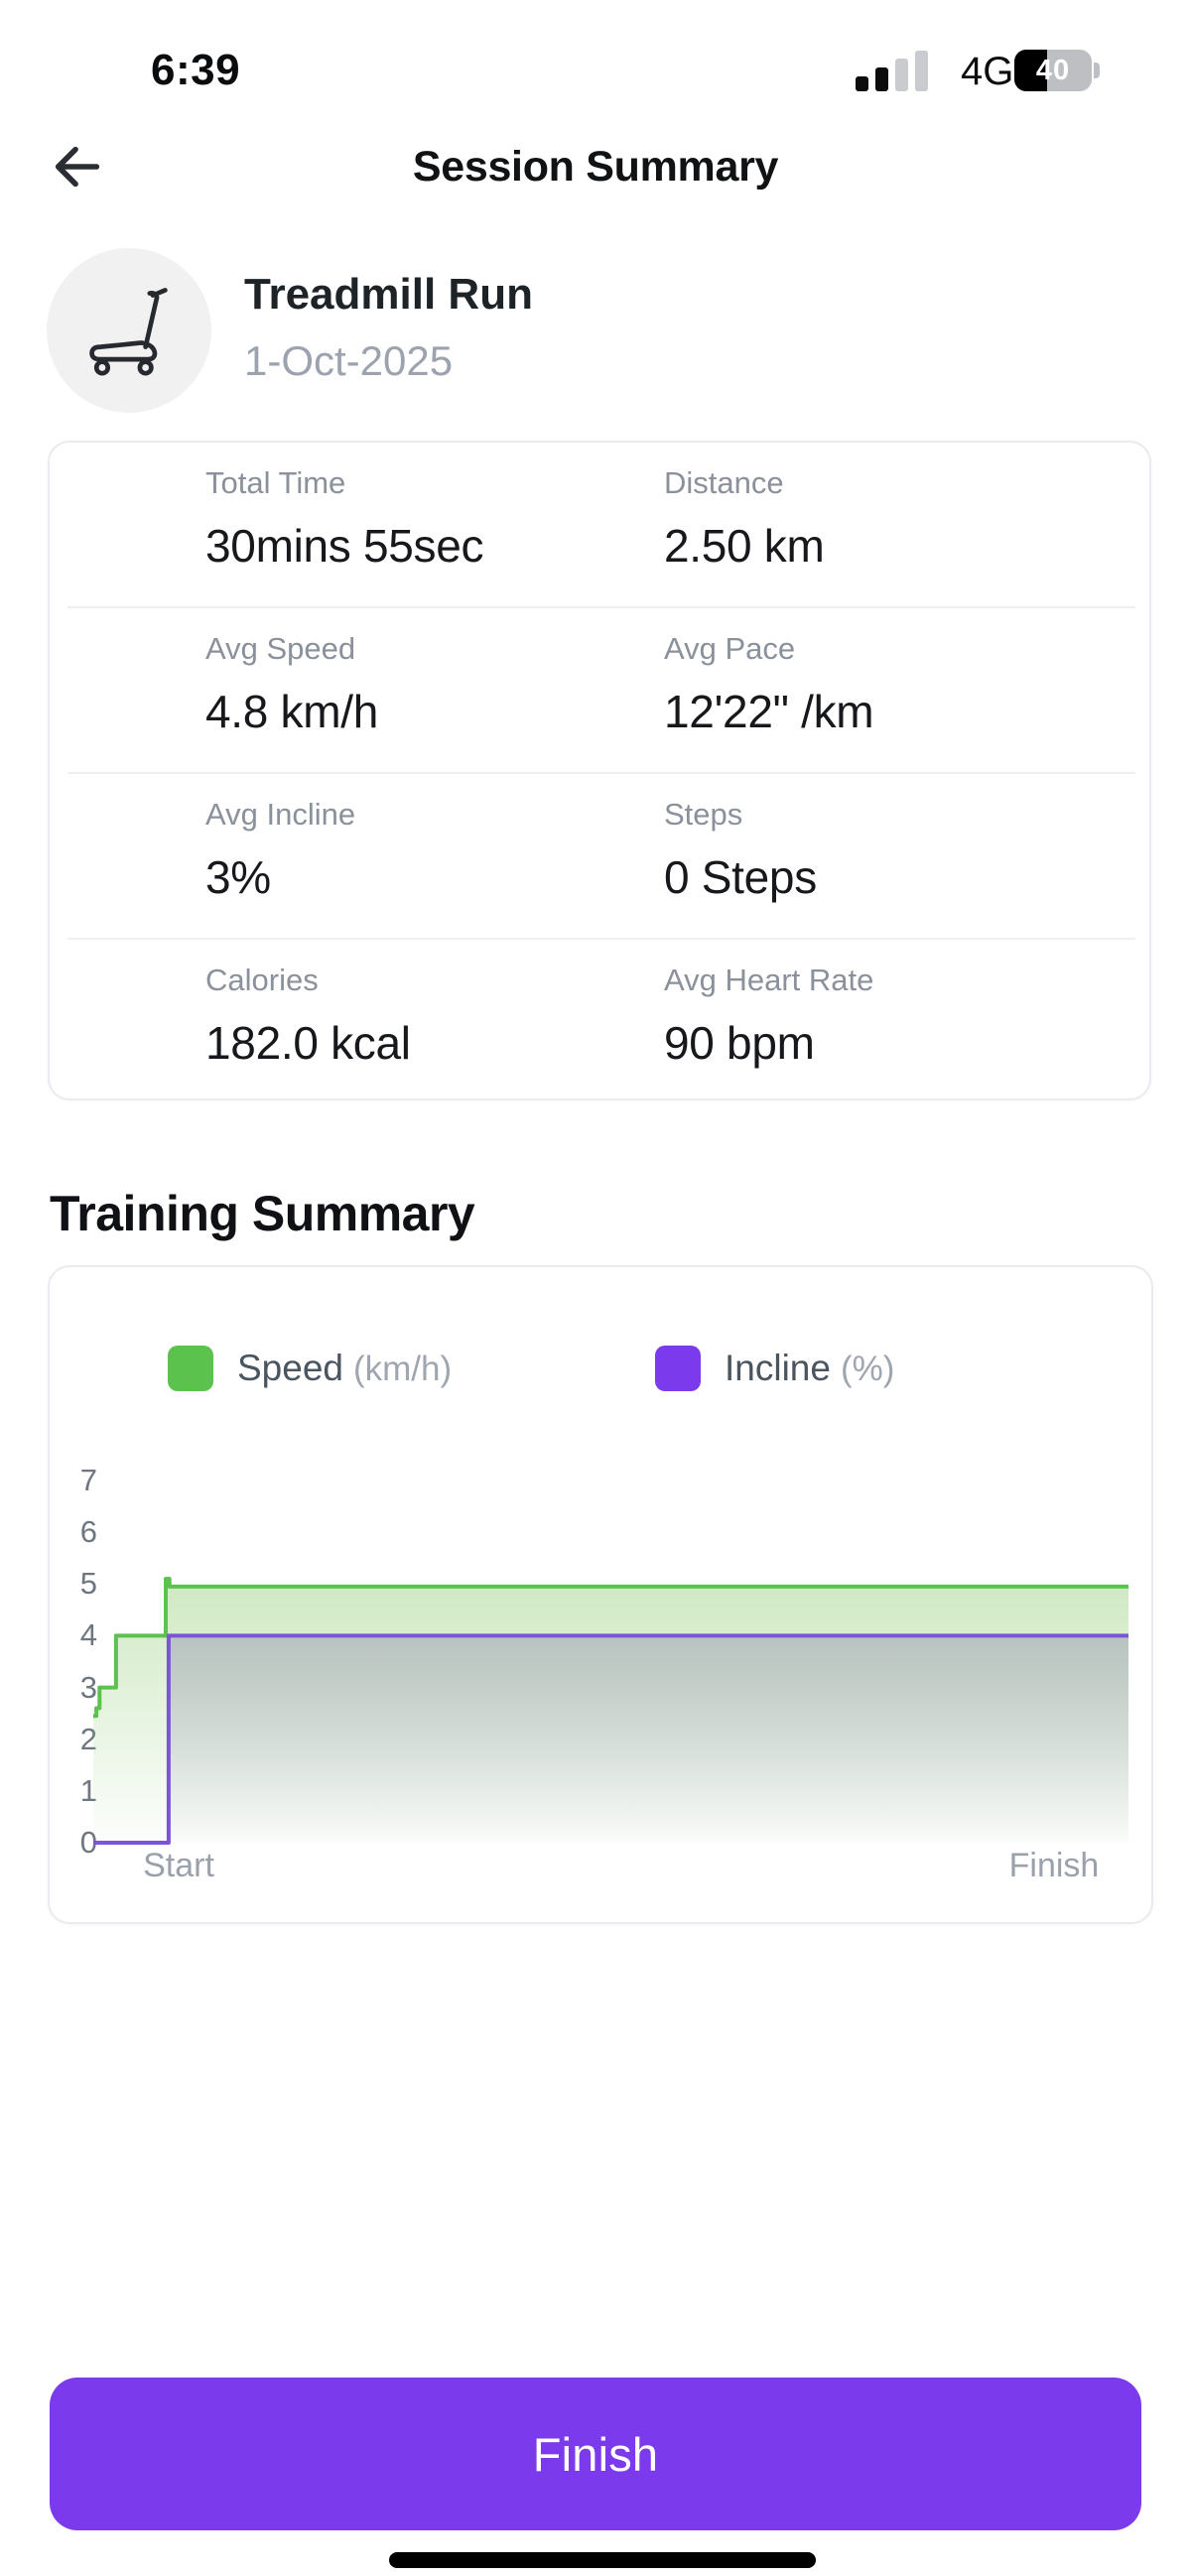 The height and width of the screenshot is (2576, 1191). I want to click on legend-item-speed: Speed (km/h), so click(310, 1369).